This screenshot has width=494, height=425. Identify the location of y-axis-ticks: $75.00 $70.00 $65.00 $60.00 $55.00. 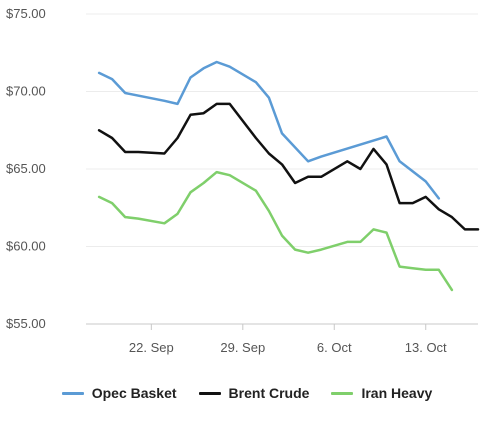
(26, 168).